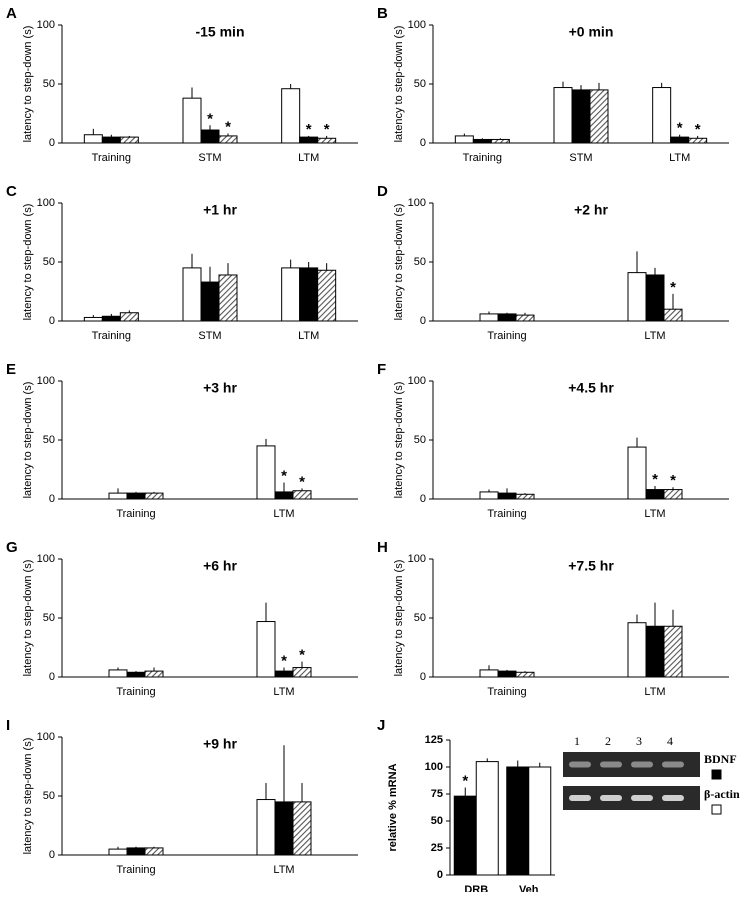 This screenshot has height=900, width=742. Describe the element at coordinates (12, 547) in the screenshot. I see `panel-letter: G` at that location.